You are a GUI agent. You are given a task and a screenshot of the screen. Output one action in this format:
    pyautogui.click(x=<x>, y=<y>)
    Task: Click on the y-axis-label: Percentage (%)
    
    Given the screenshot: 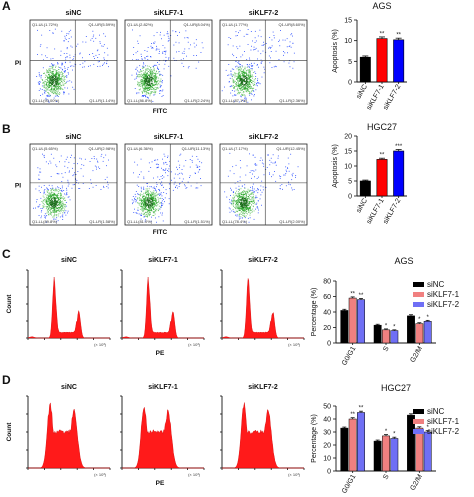 What is the action you would take?
    pyautogui.click(x=314, y=438)
    